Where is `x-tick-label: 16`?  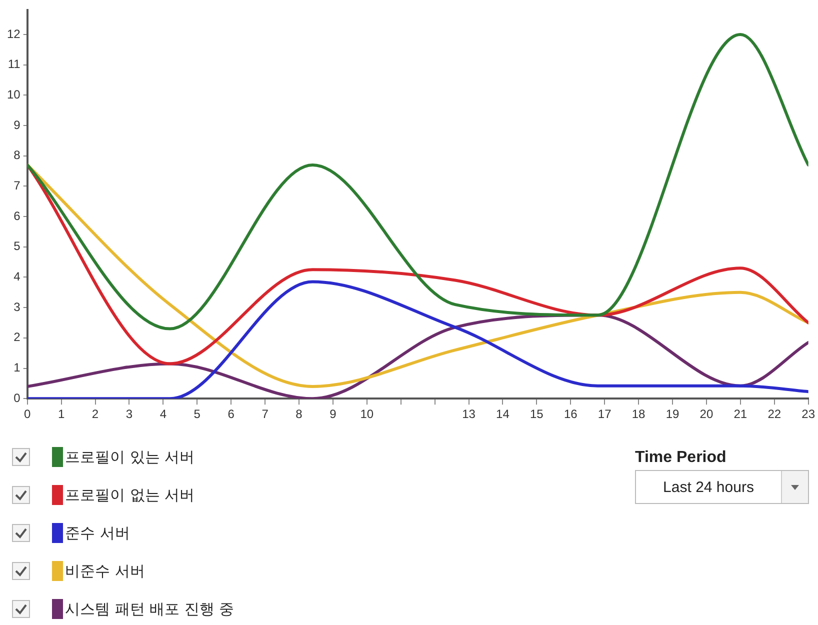
x-tick-label: 16 is located at coordinates (571, 414).